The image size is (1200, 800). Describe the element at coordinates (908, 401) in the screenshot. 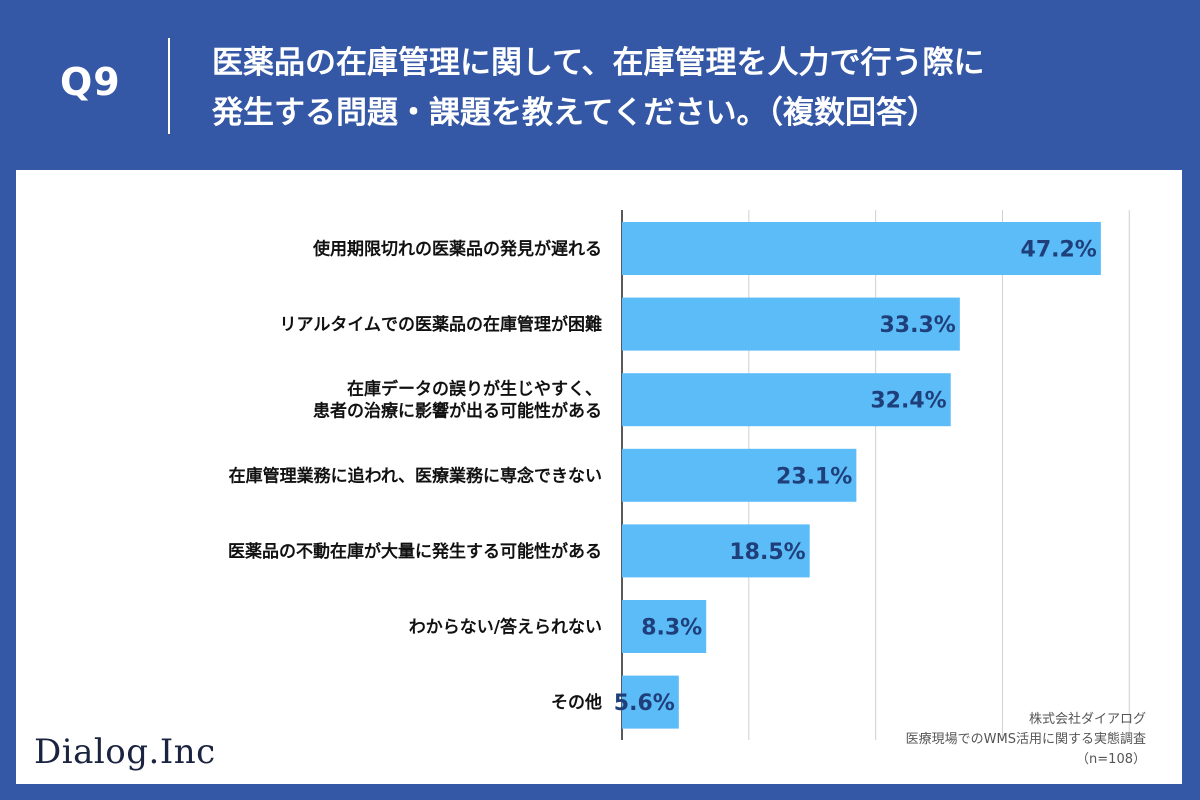

I see `data-label: 32.4%` at that location.